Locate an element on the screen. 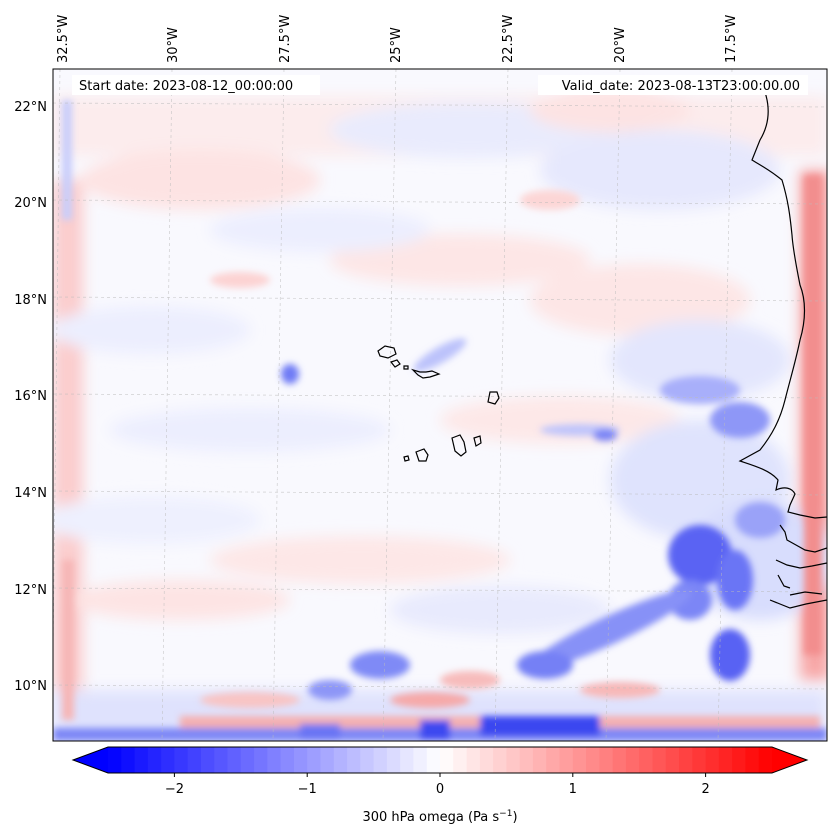 The height and width of the screenshot is (839, 837). coastline-africa is located at coordinates (782, 344).